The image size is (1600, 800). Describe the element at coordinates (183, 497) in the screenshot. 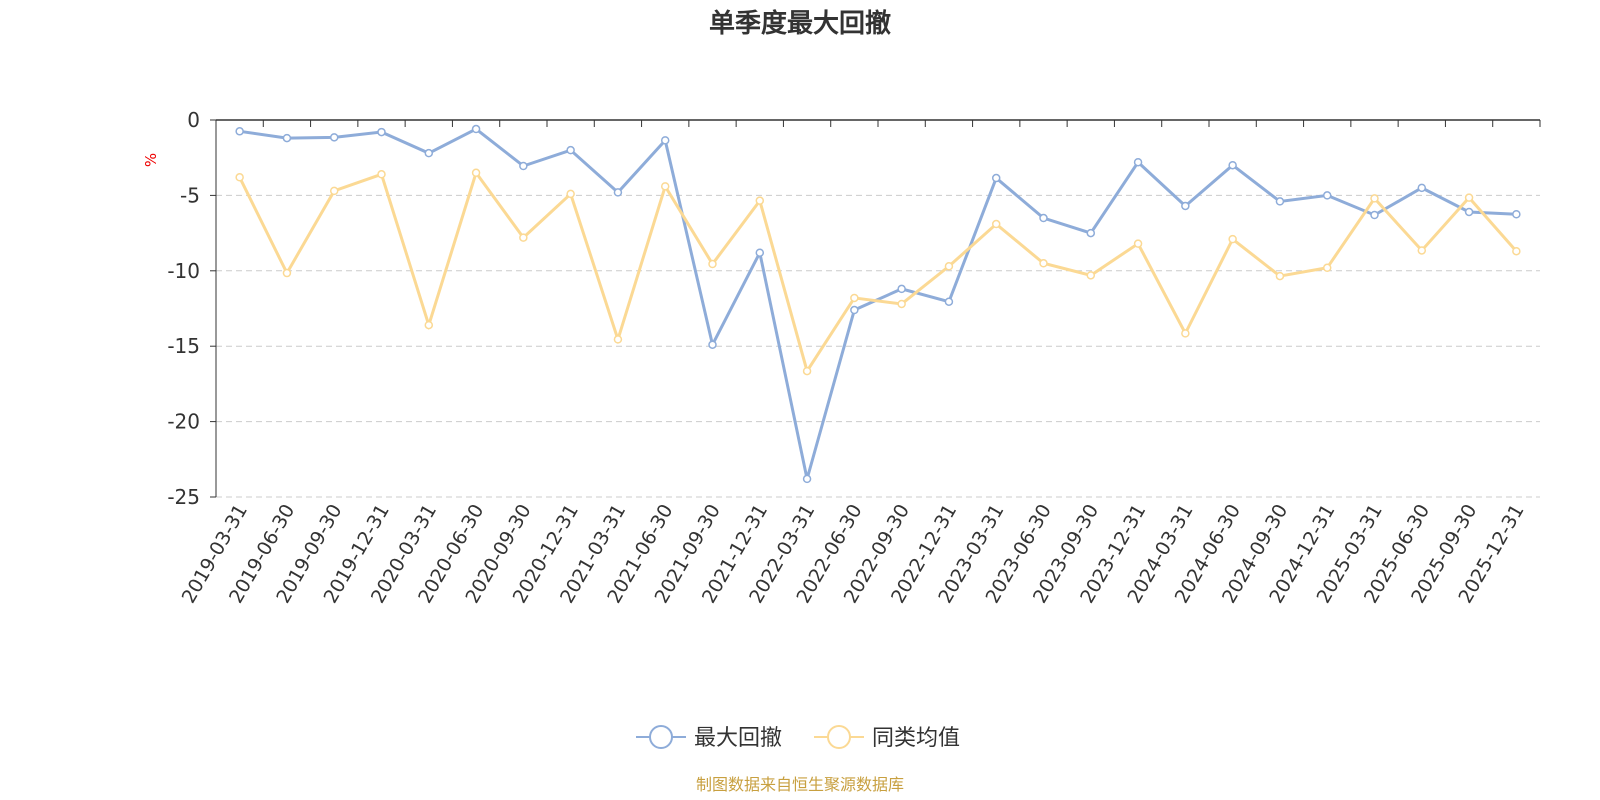

I see `y-tick-label: -25` at that location.